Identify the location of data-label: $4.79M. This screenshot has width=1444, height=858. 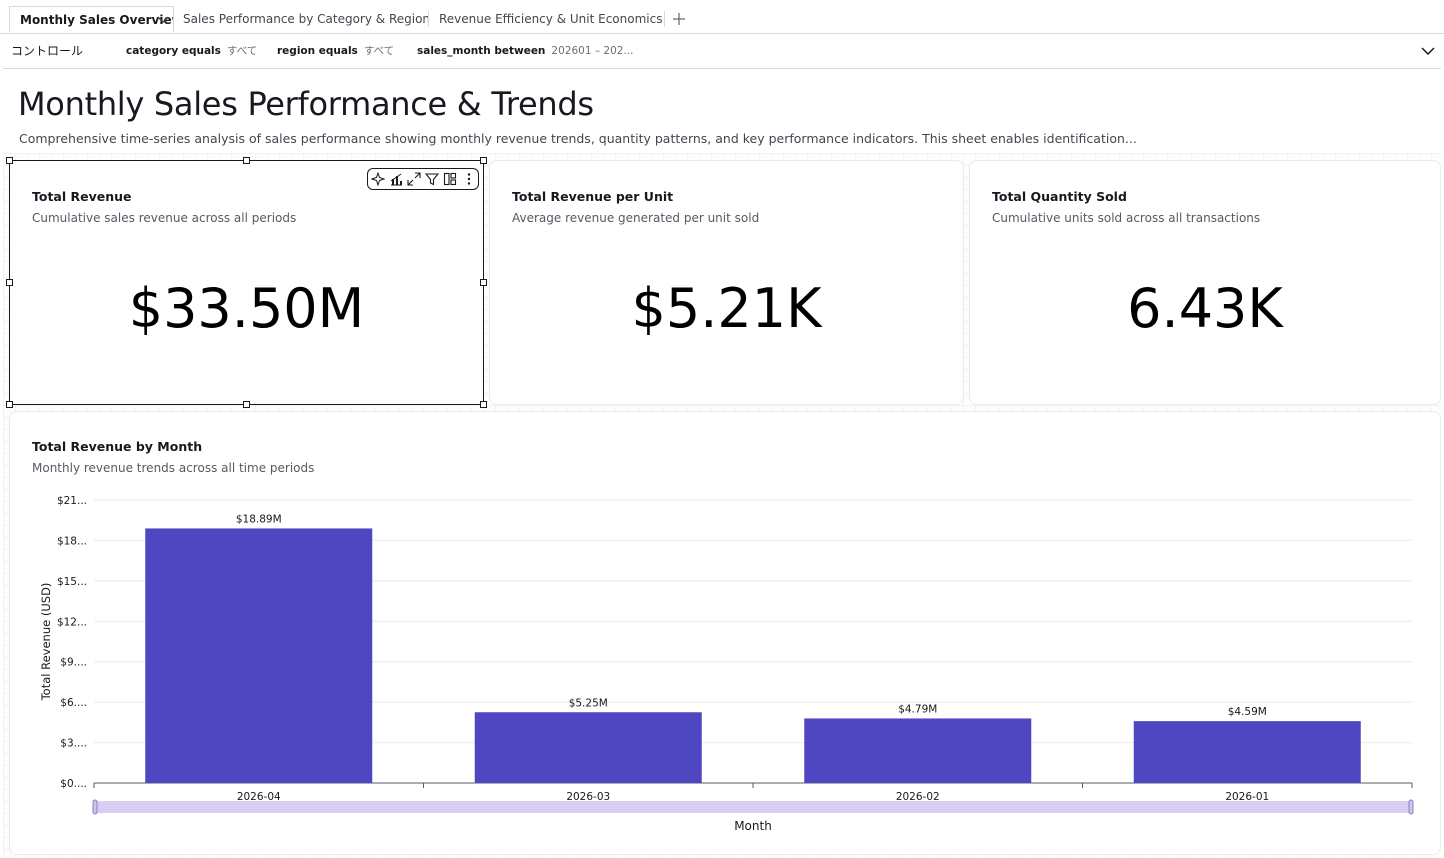
(917, 709).